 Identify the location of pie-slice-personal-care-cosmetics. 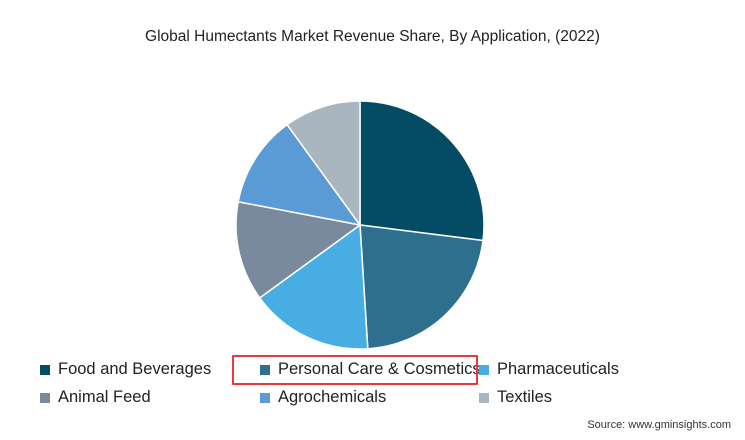
(421, 287).